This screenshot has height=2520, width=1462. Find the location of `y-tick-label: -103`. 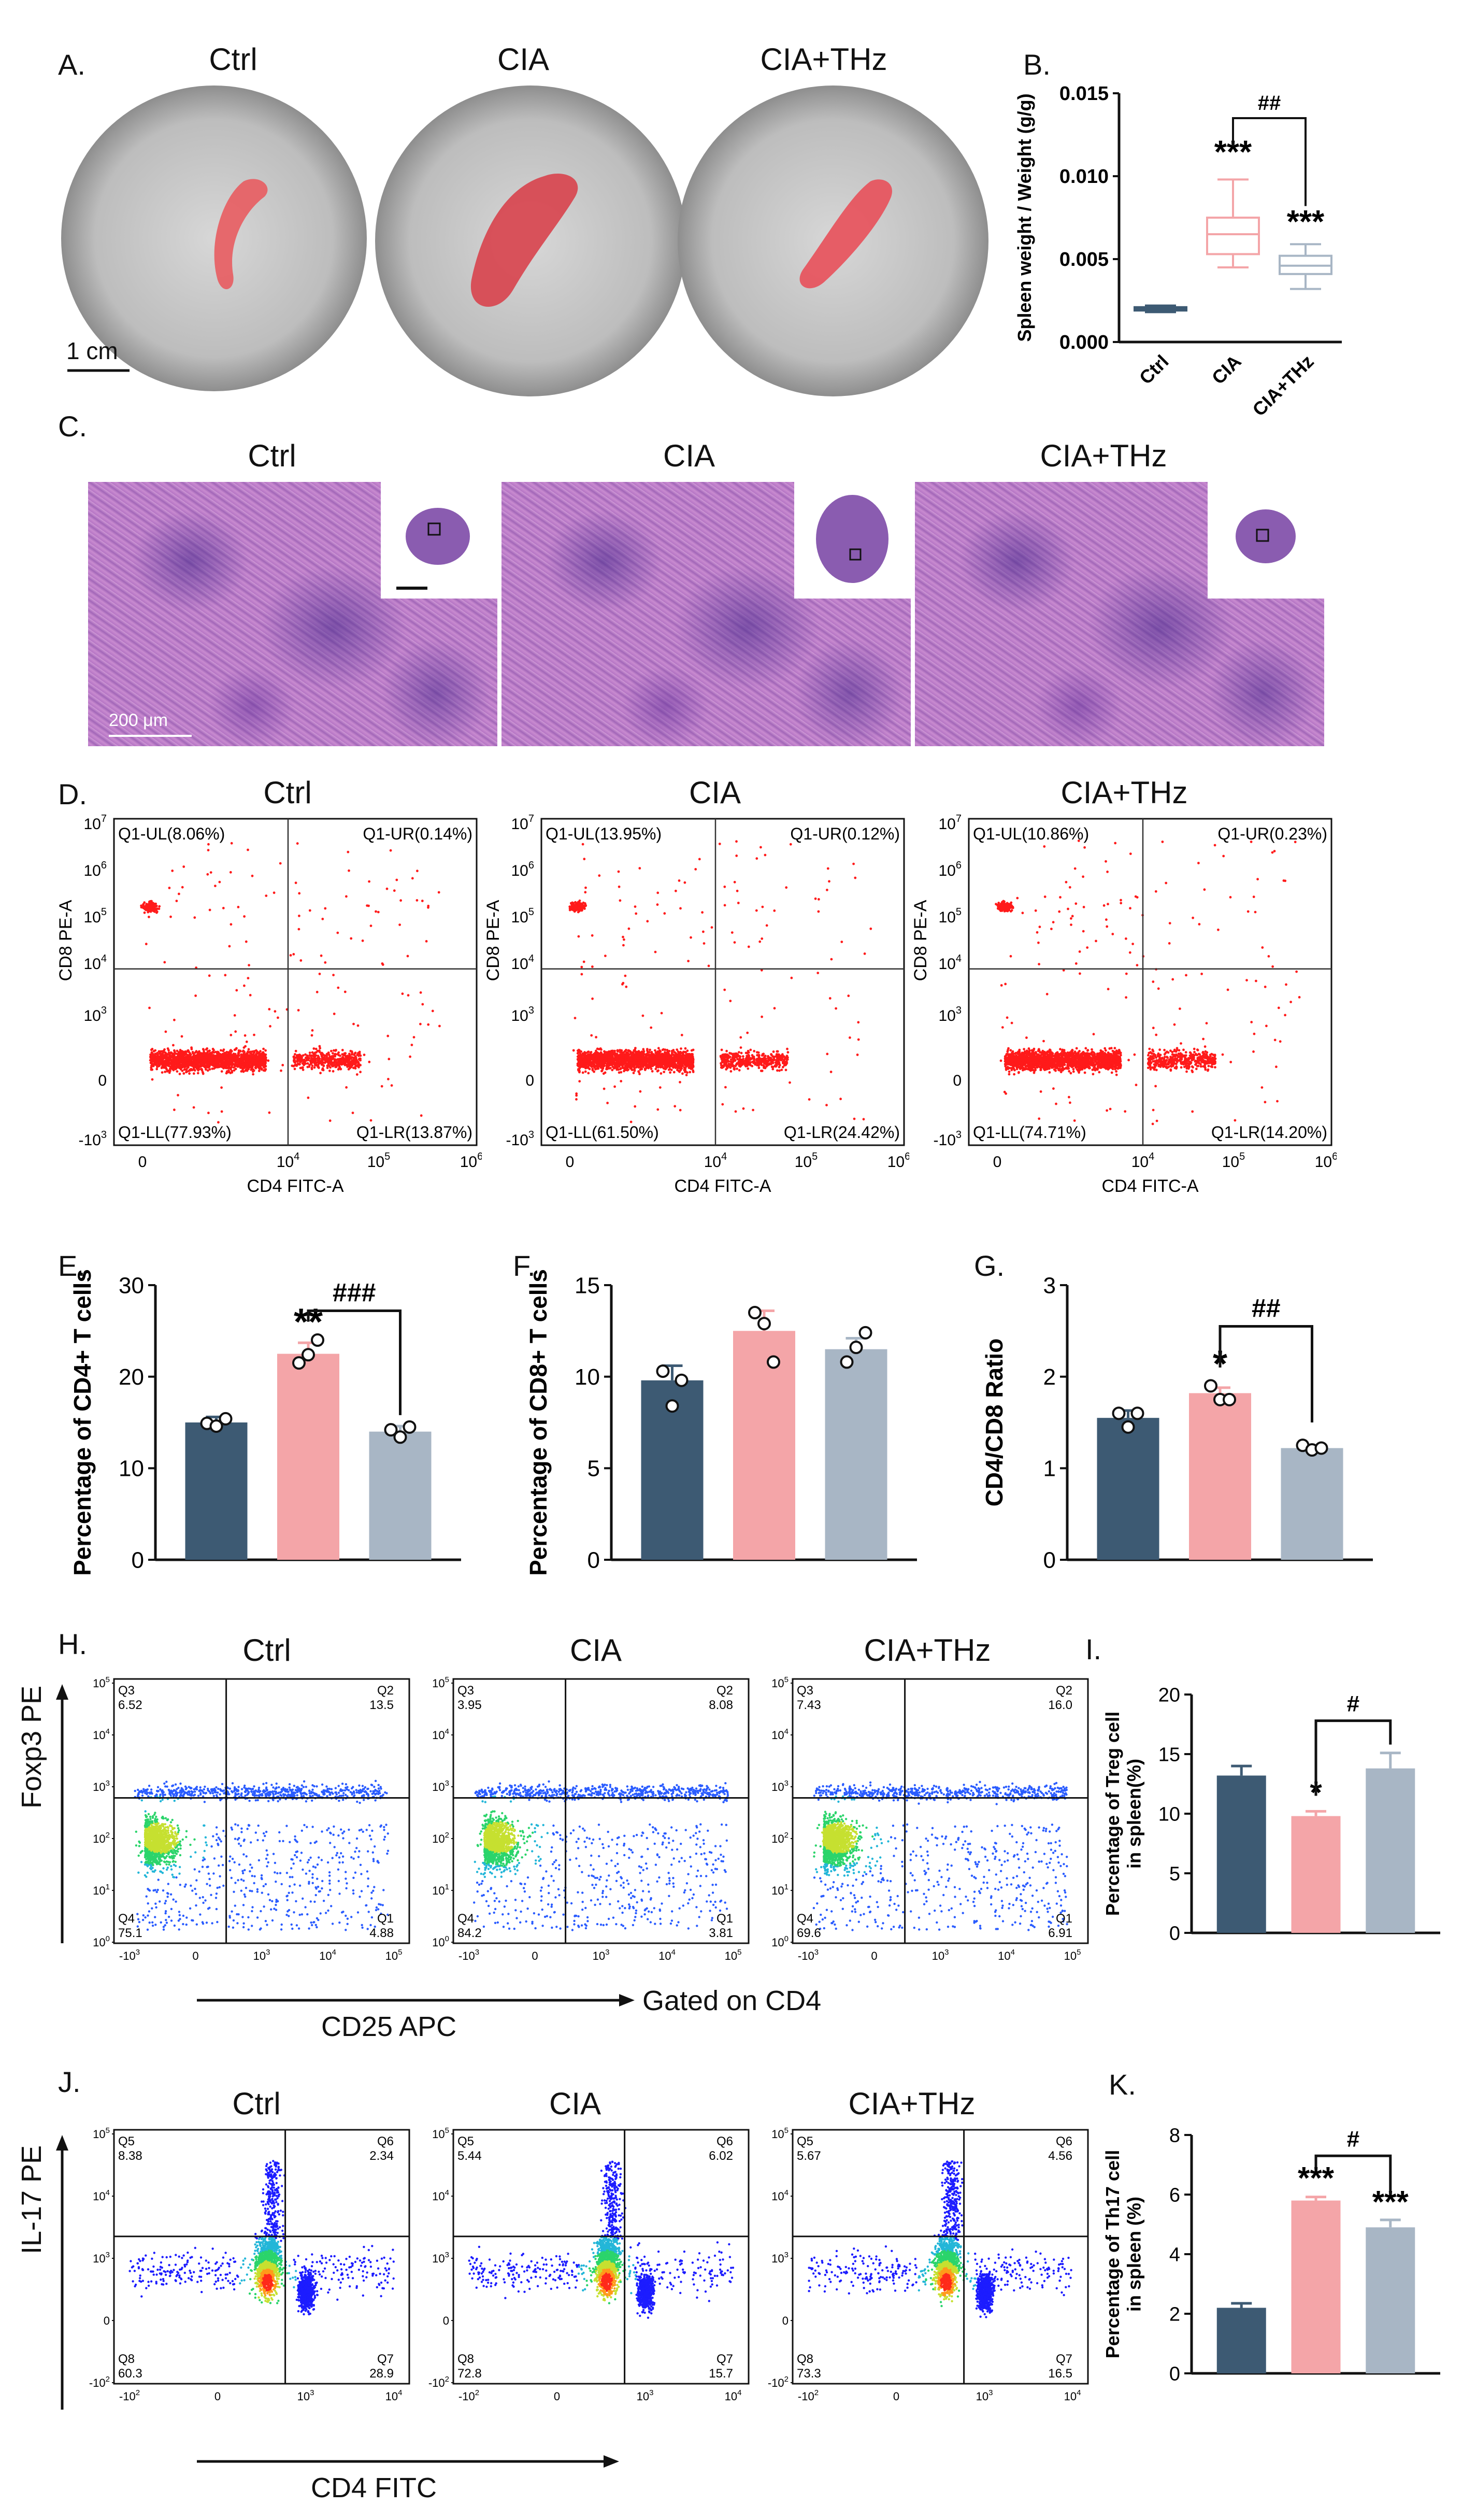

y-tick-label: -103 is located at coordinates (948, 1139).